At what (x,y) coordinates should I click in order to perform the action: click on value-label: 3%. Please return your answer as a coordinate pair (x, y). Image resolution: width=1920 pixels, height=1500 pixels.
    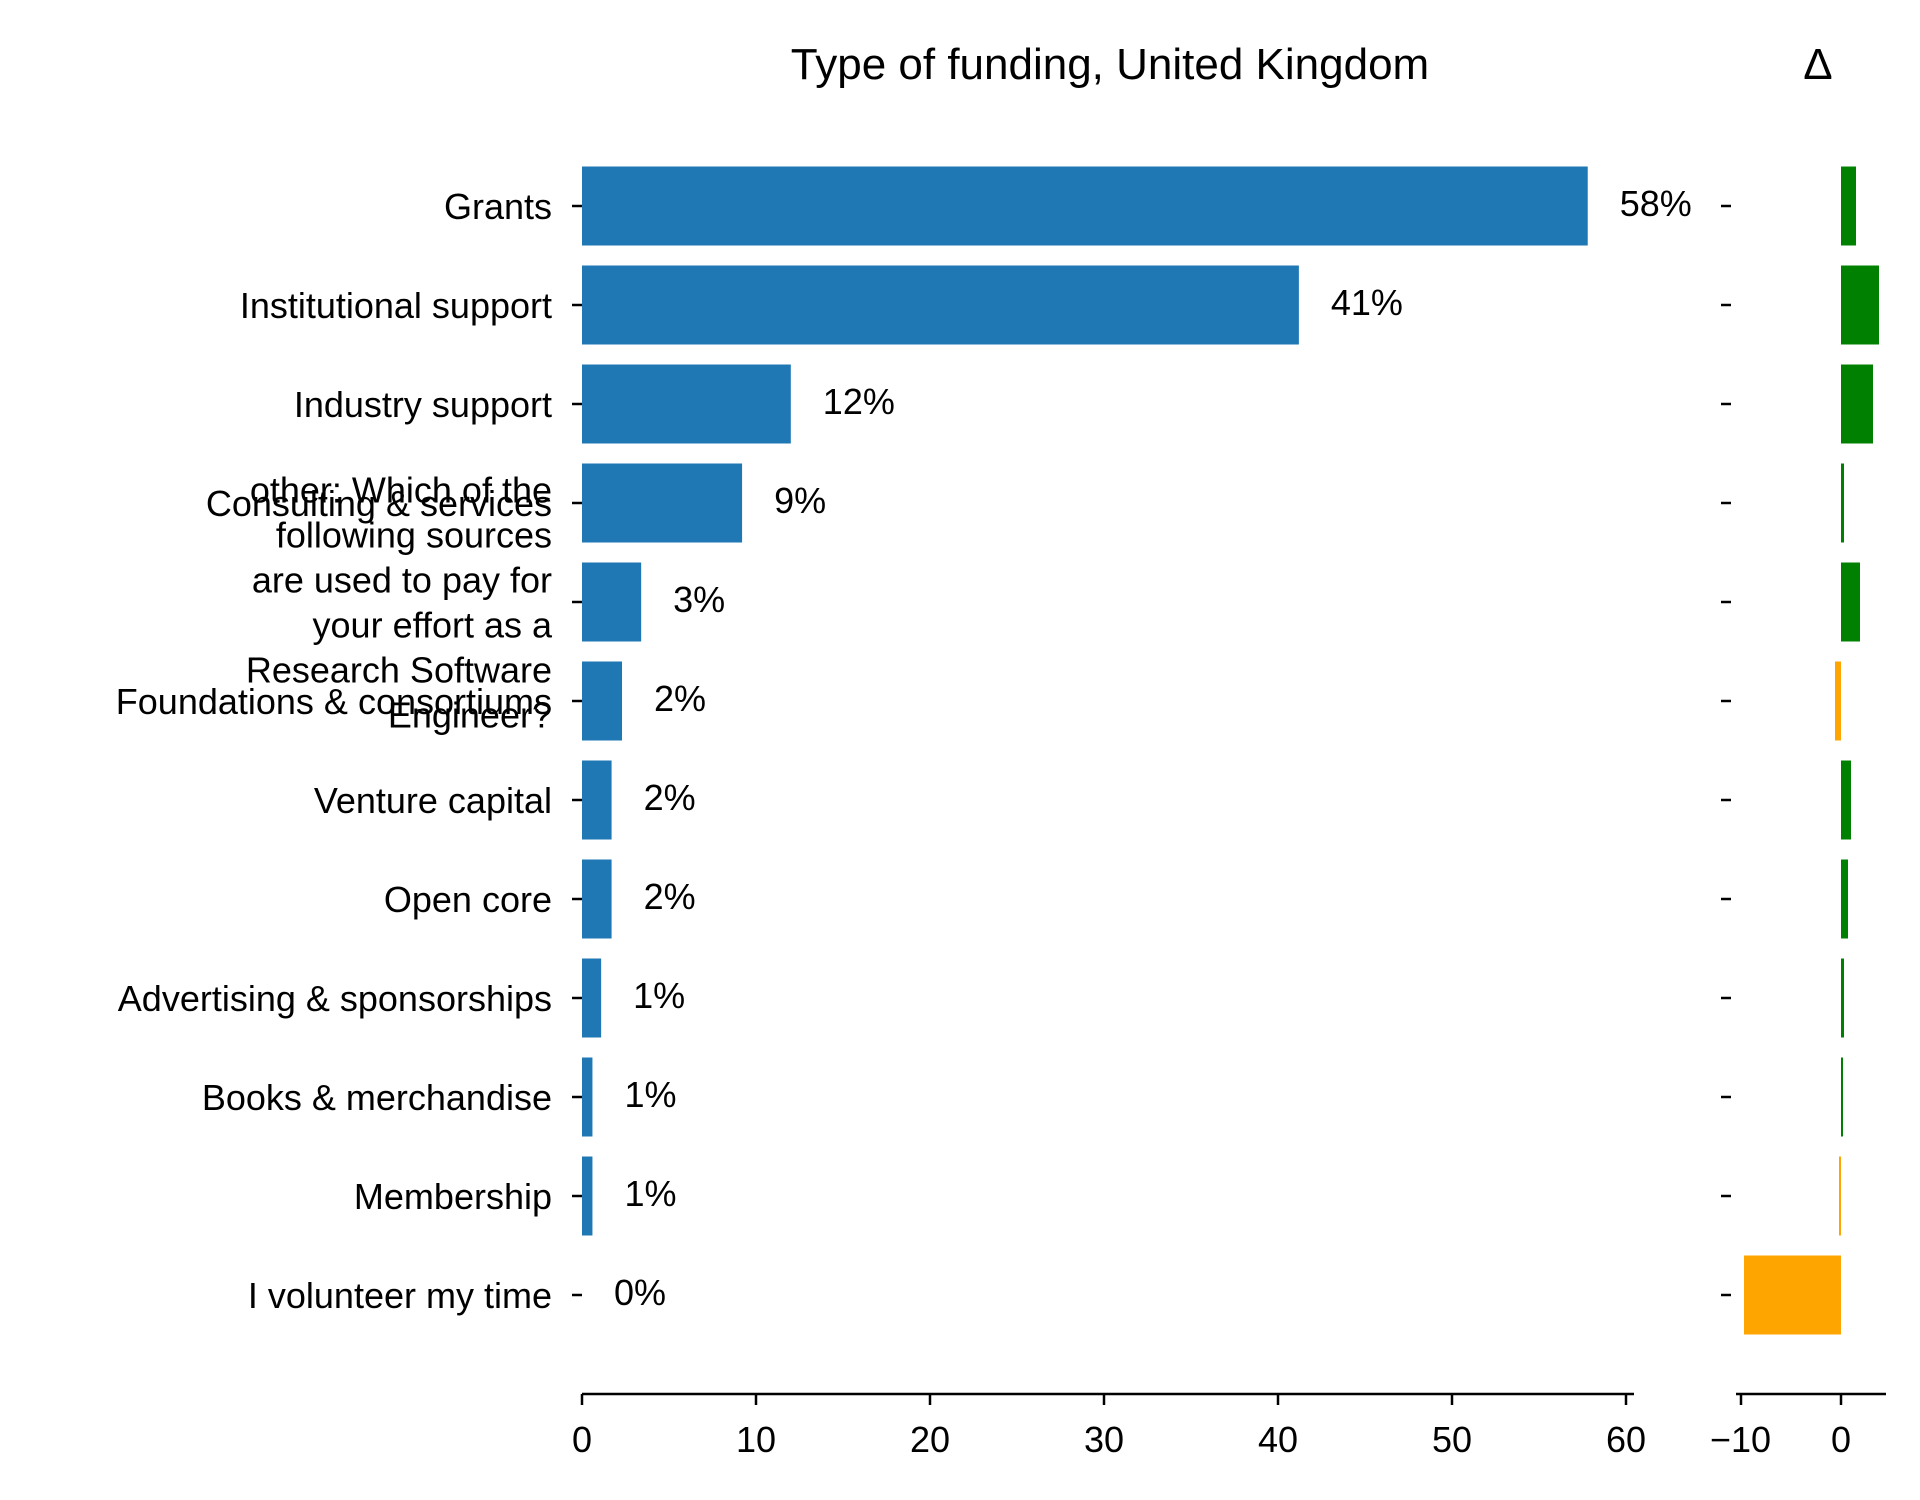
    Looking at the image, I should click on (699, 599).